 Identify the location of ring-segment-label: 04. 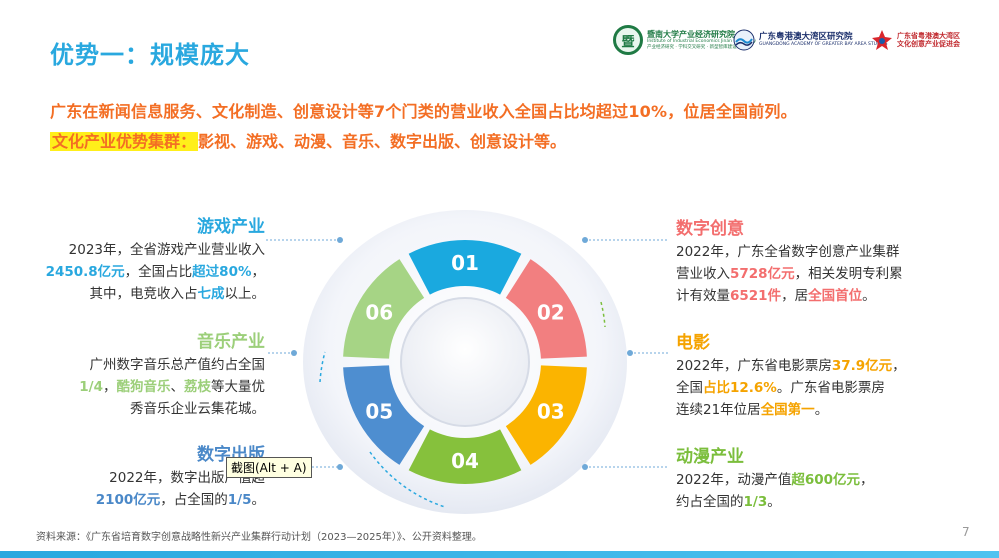
(465, 461).